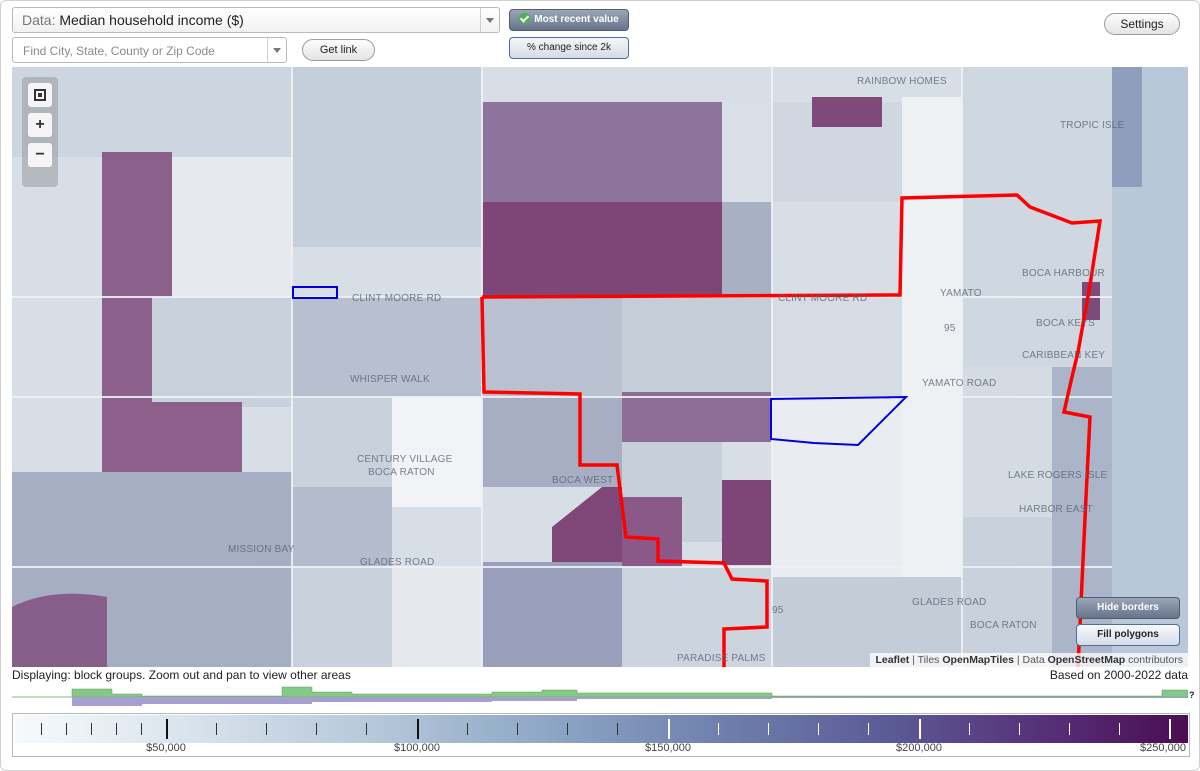 The height and width of the screenshot is (771, 1200). Describe the element at coordinates (576, 19) in the screenshot. I see `most-recent-label: Most recent value` at that location.